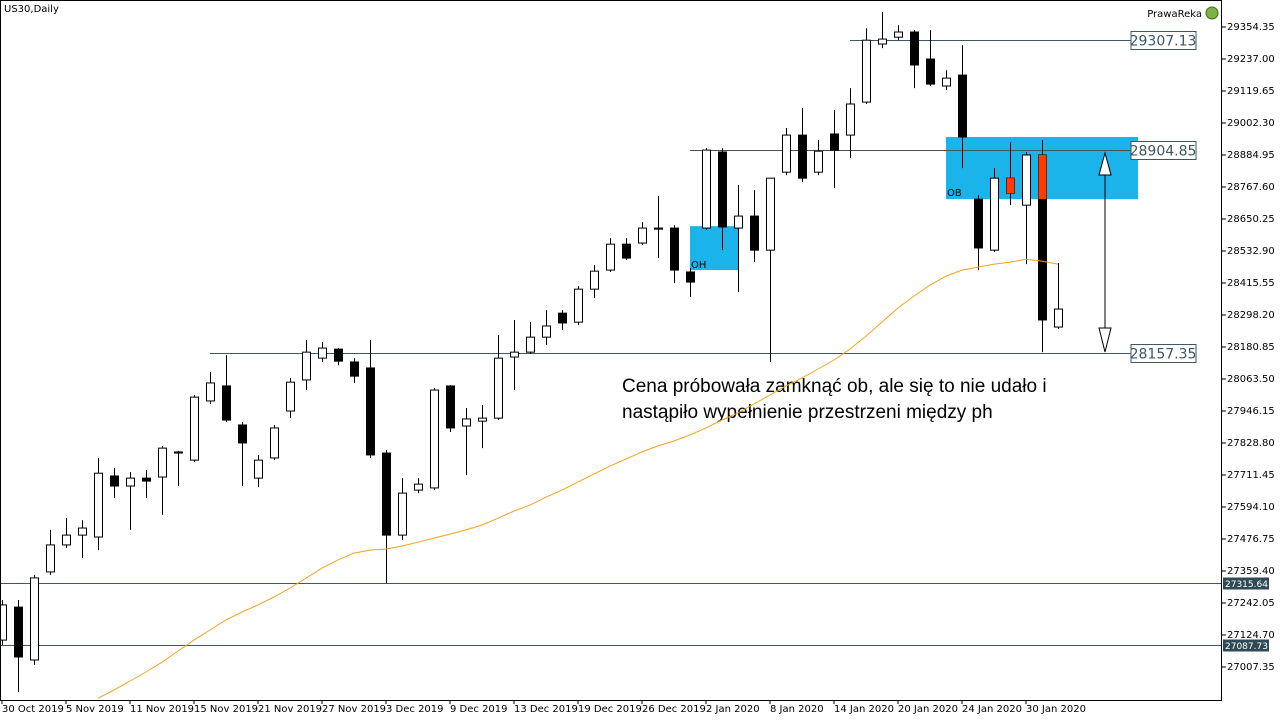  What do you see at coordinates (31, 9) in the screenshot?
I see `chart-title: US30,Daily` at bounding box center [31, 9].